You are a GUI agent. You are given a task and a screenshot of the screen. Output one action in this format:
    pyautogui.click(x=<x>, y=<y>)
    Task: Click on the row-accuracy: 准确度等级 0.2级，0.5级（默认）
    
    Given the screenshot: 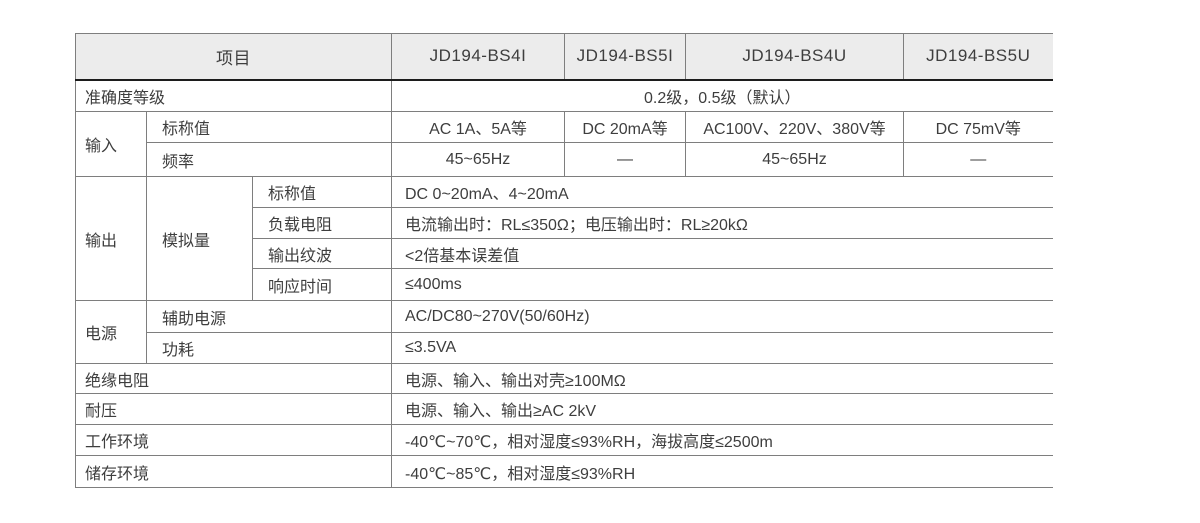 What is the action you would take?
    pyautogui.click(x=564, y=95)
    